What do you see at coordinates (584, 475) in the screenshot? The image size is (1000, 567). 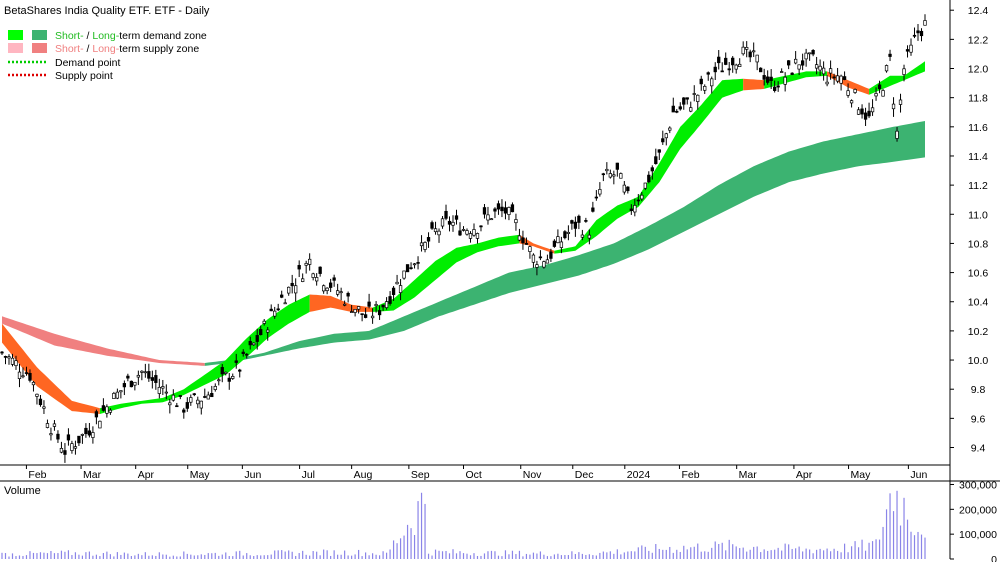 I see `time-tick-label: Dec` at bounding box center [584, 475].